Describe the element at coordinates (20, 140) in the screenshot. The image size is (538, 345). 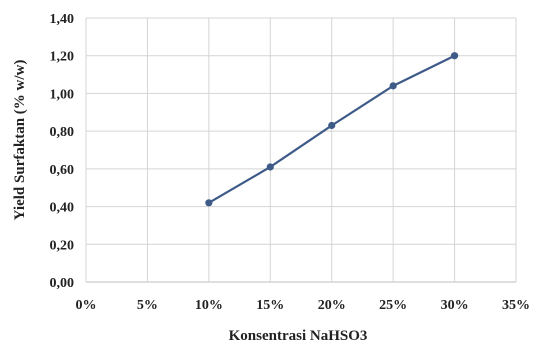
I see `y-axis-title: Yield Surfaktan (% w/w)` at that location.